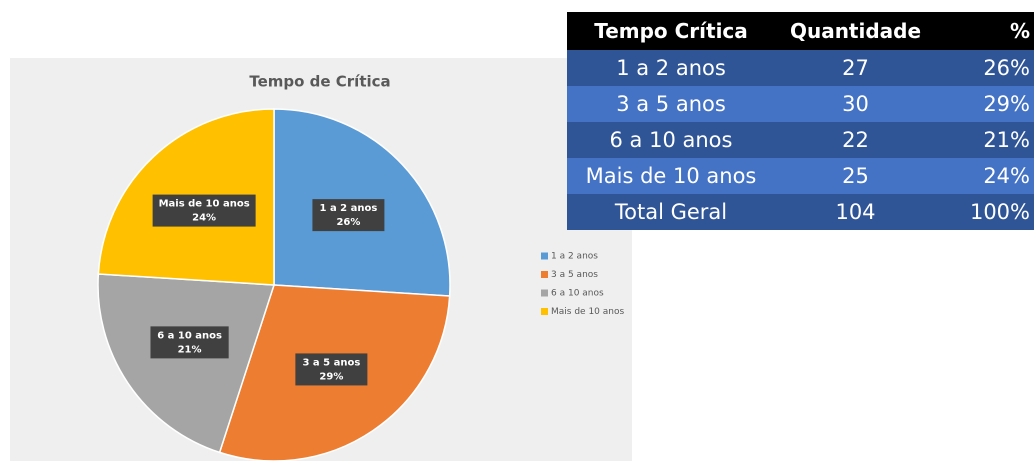 The width and height of the screenshot is (1034, 461). I want to click on table-cell: 100%, so click(985, 212).